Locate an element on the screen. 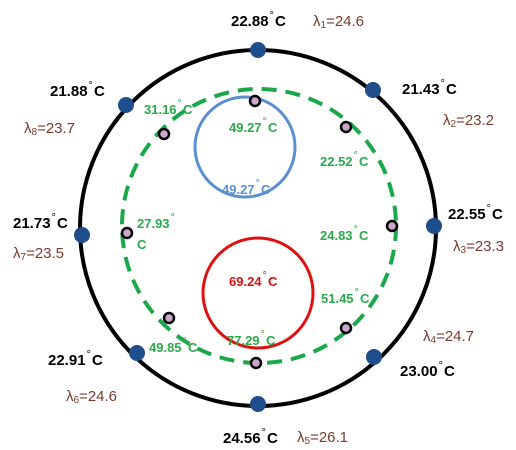 This screenshot has width=516, height=450. outer-sensor-1-temp: 22.88°C is located at coordinates (258, 20).